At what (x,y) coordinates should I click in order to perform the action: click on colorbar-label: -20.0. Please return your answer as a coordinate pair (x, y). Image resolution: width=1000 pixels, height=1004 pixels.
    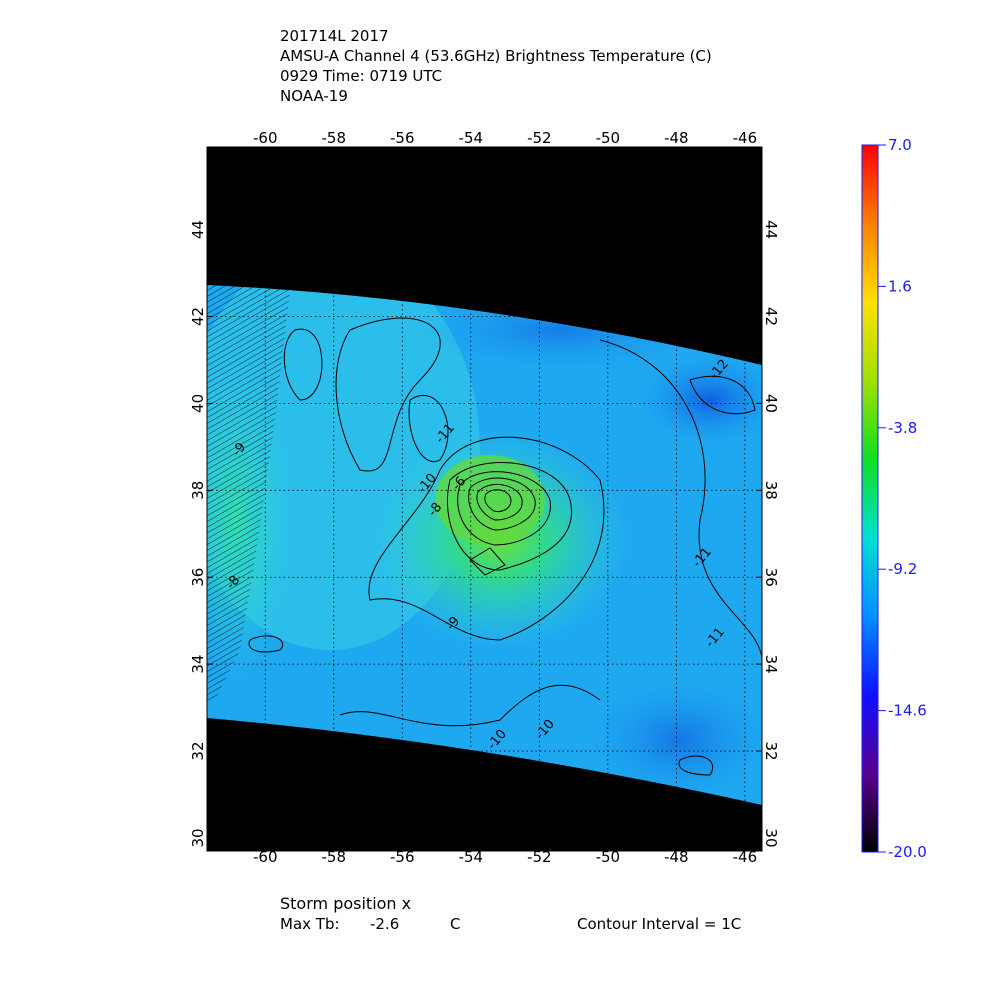
    Looking at the image, I should click on (907, 852).